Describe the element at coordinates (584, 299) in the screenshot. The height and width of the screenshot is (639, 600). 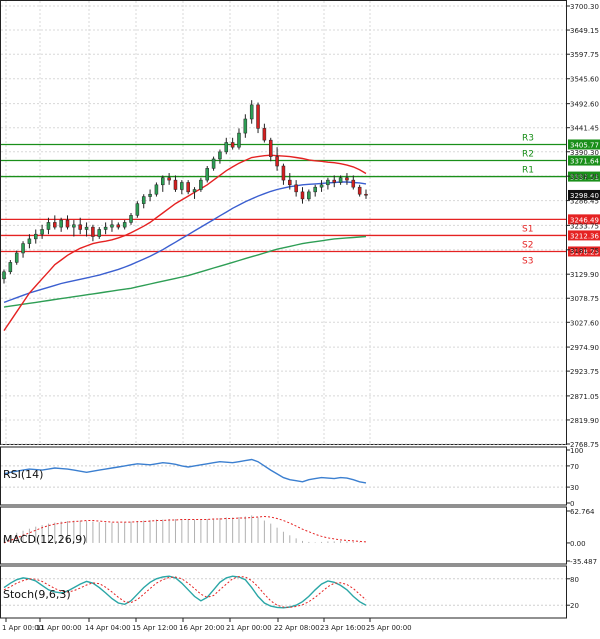
I see `price-tick-label: 3078.75` at that location.